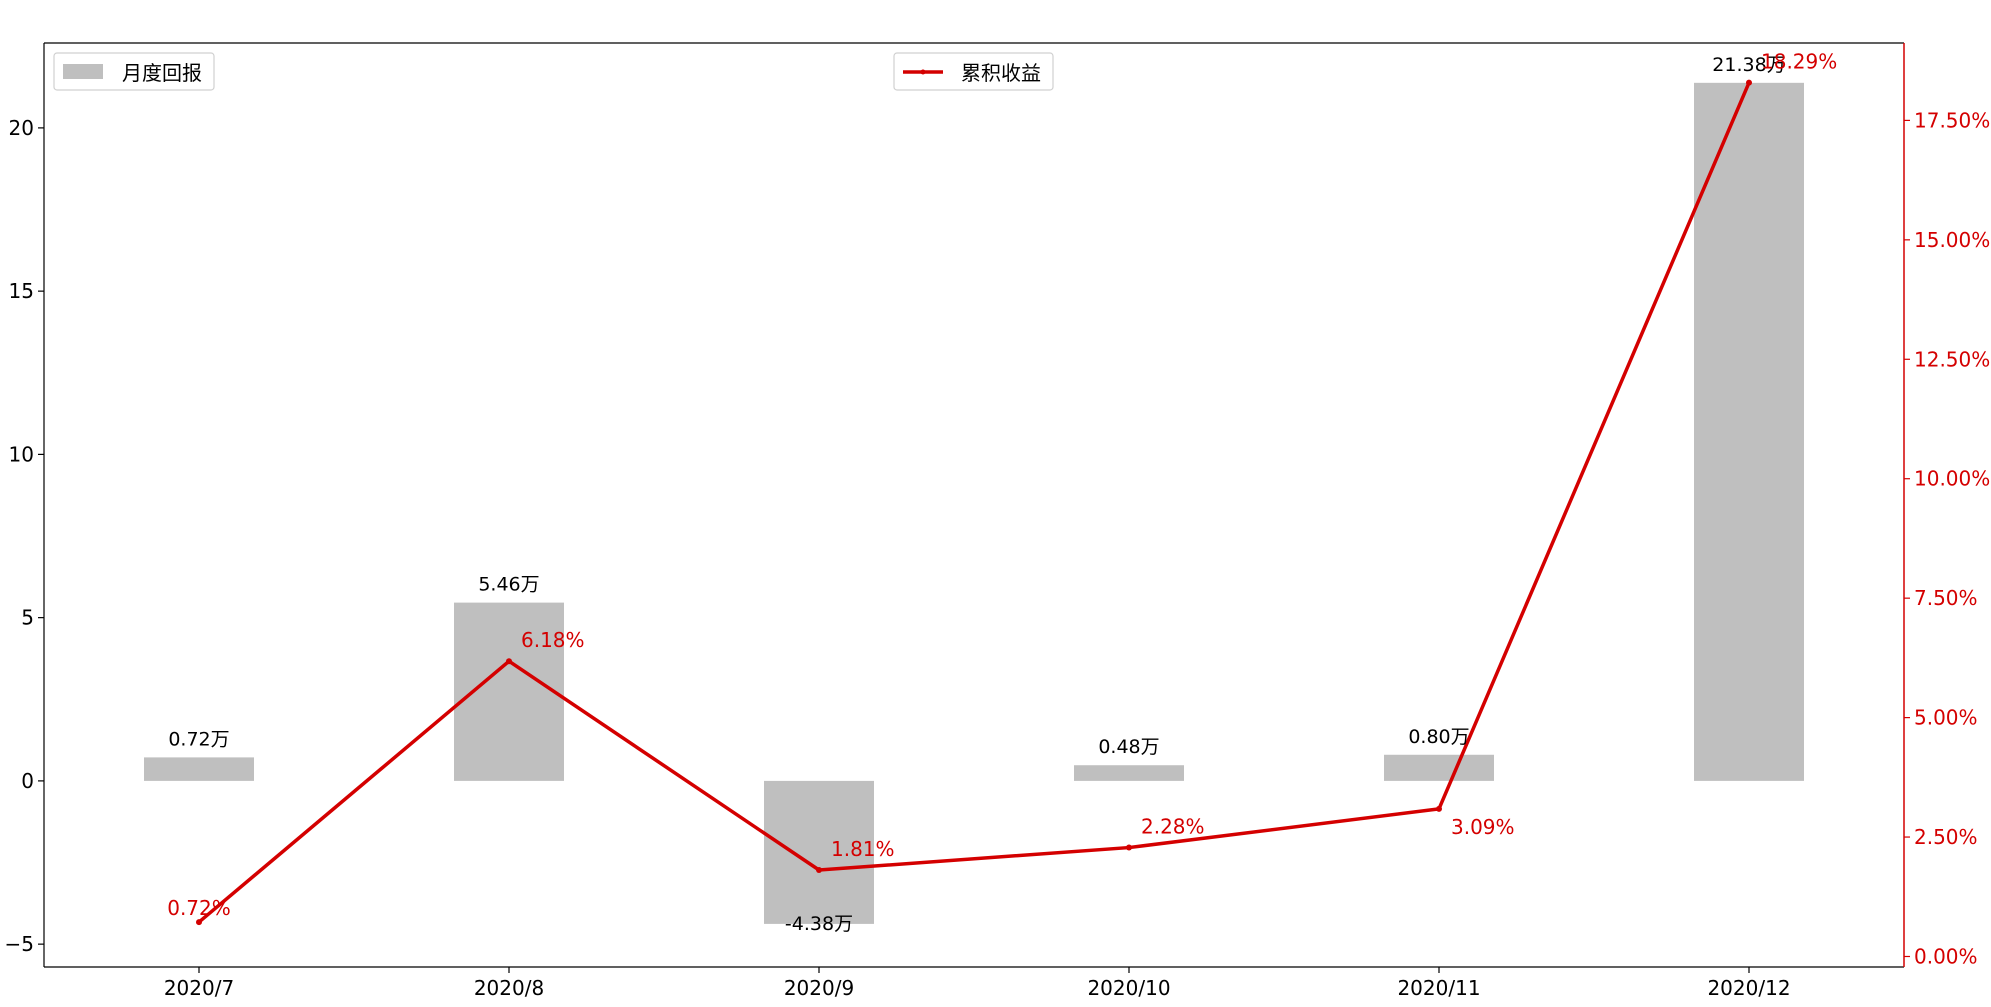  What do you see at coordinates (27, 618) in the screenshot?
I see `left-tick-label: 5` at bounding box center [27, 618].